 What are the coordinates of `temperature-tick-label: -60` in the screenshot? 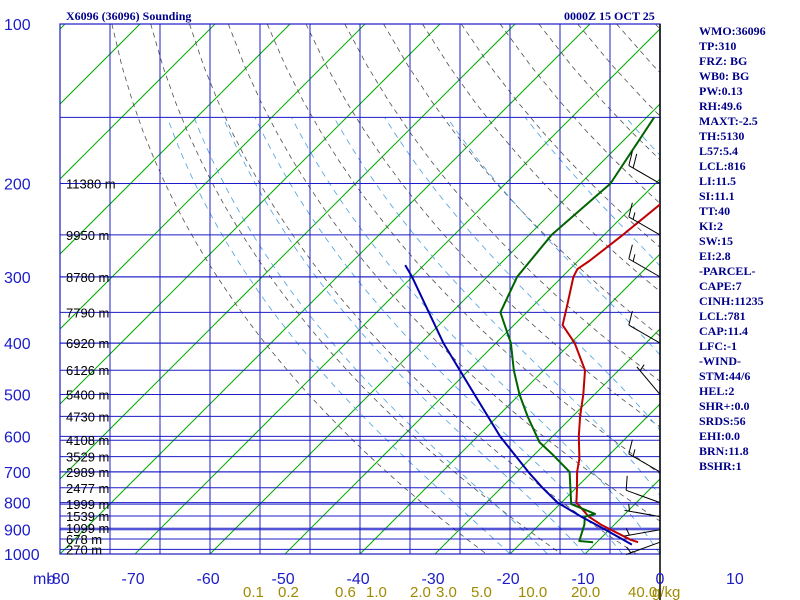 It's located at (208, 579).